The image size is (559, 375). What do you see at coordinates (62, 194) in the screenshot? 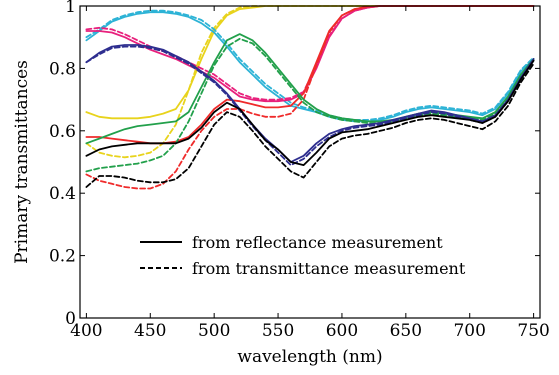
I see `y-tick-label: 0.4` at bounding box center [62, 194].